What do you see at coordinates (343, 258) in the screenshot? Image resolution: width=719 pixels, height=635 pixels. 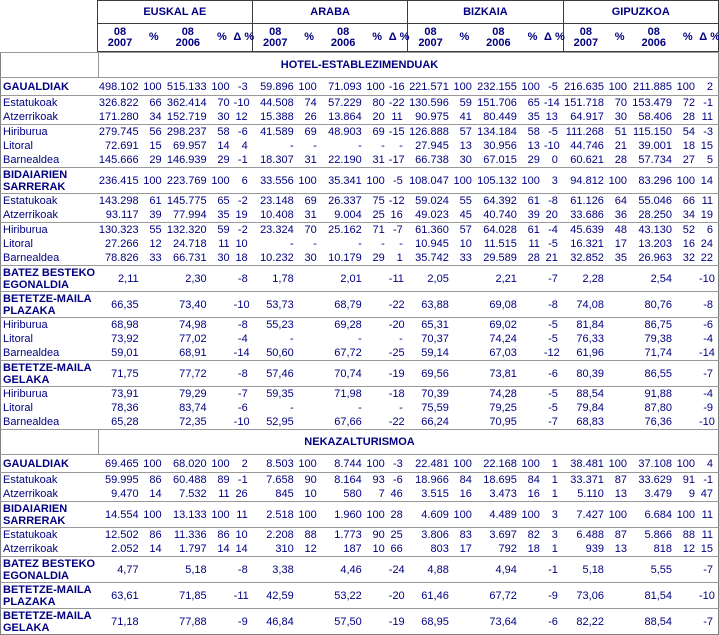 I see `data-cell: 10.179` at bounding box center [343, 258].